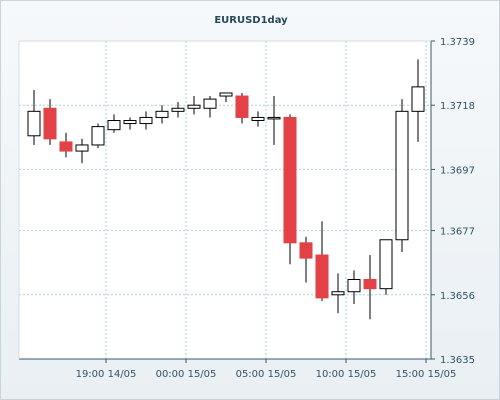  Describe the element at coordinates (457, 232) in the screenshot. I see `y-tick-label: 1.3677` at that location.